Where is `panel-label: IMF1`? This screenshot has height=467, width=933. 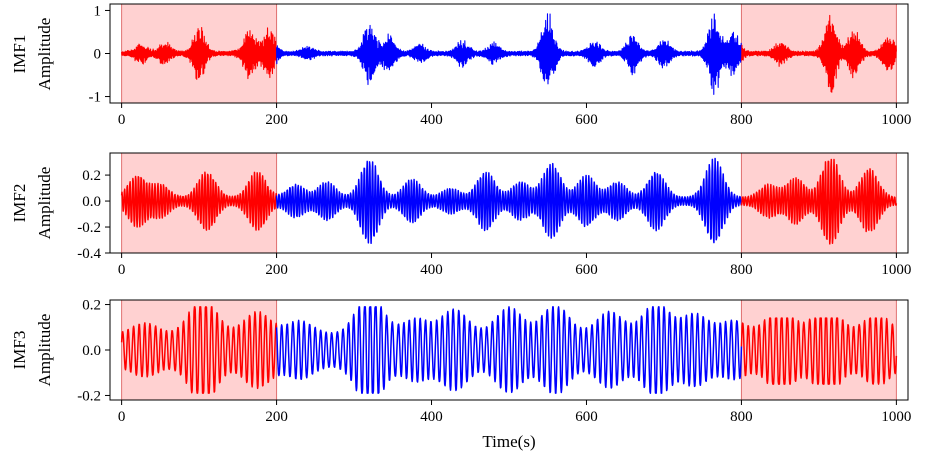
panel-label: IMF1 is located at coordinates (19, 54).